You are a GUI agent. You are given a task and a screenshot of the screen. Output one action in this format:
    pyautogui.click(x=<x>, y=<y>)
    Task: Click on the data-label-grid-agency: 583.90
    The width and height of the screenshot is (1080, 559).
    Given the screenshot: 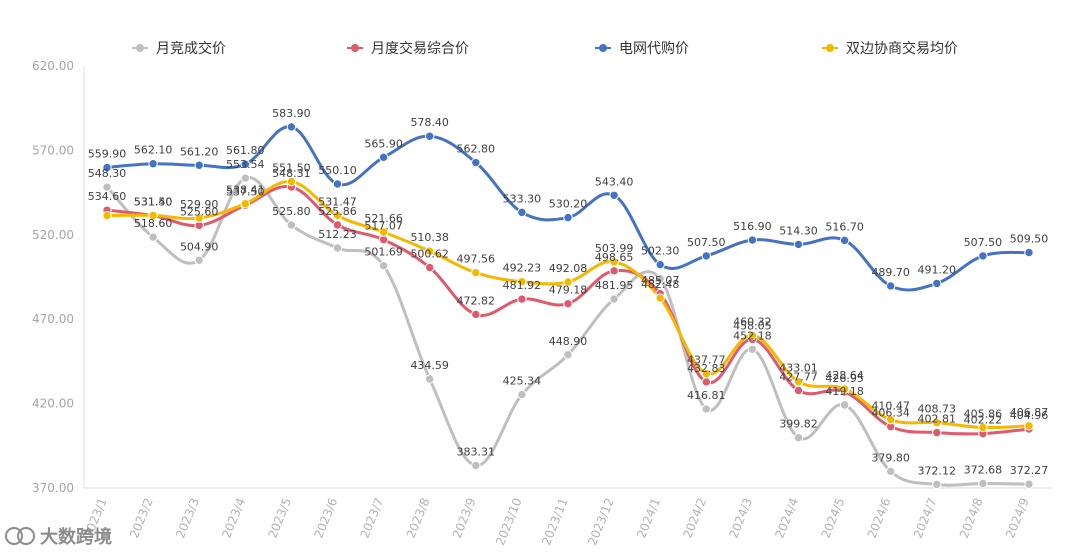 What is the action you would take?
    pyautogui.click(x=291, y=113)
    